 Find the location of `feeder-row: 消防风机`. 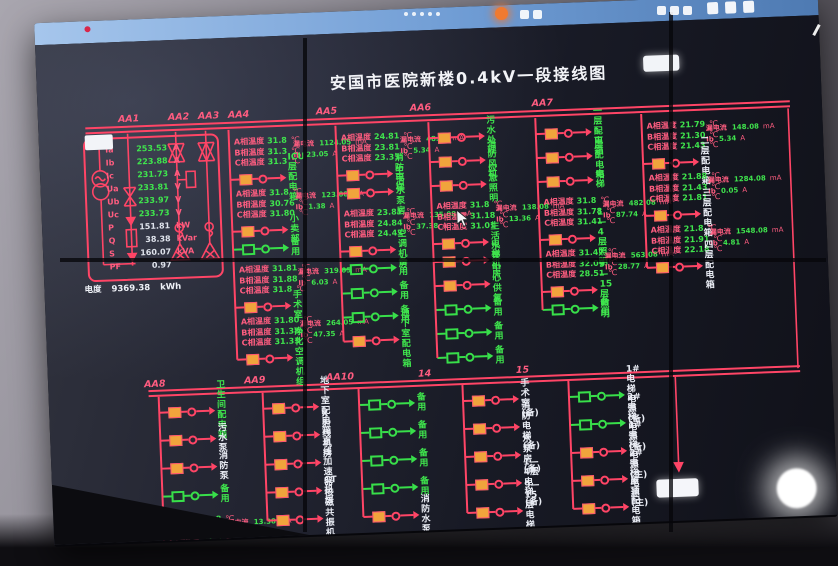

feeder-row: 消防风机 is located at coordinates (463, 160).